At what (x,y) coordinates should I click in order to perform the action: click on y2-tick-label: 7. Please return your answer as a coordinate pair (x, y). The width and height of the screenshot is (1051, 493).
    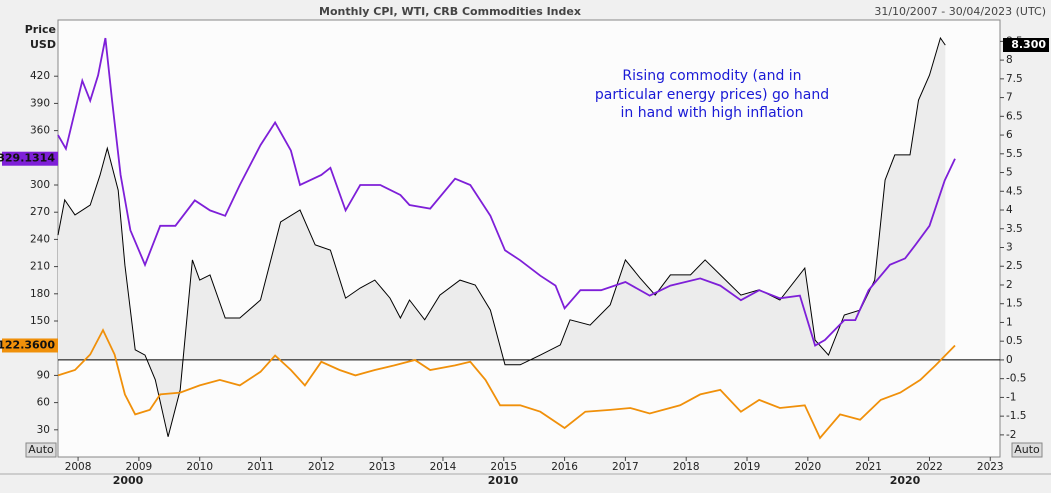
    Looking at the image, I should click on (1009, 98).